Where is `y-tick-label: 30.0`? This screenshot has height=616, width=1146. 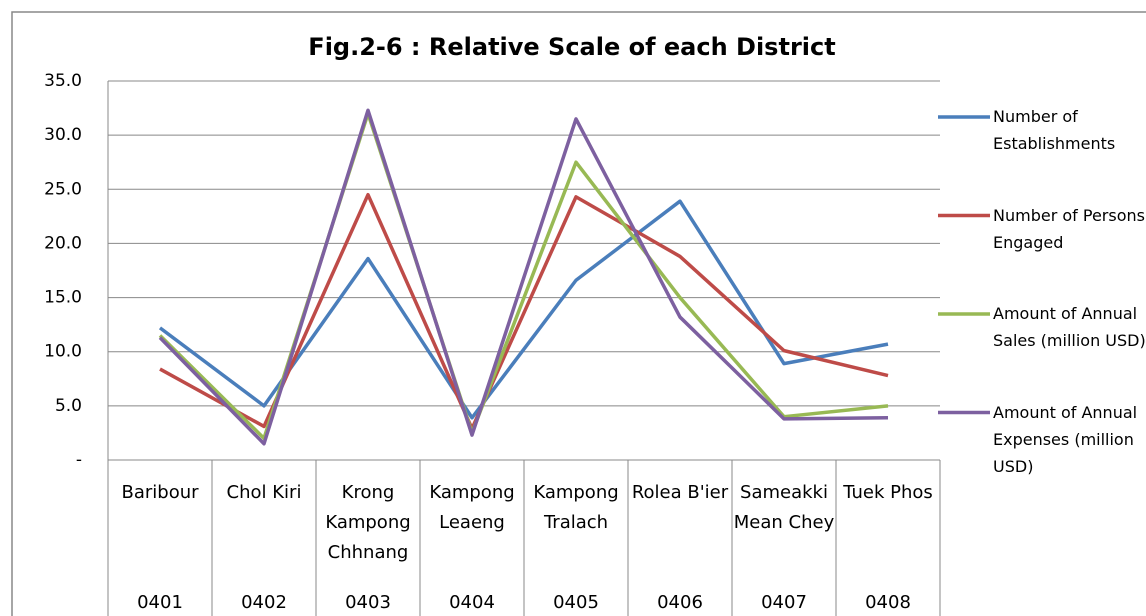
y-tick-label: 30.0 is located at coordinates (63, 135).